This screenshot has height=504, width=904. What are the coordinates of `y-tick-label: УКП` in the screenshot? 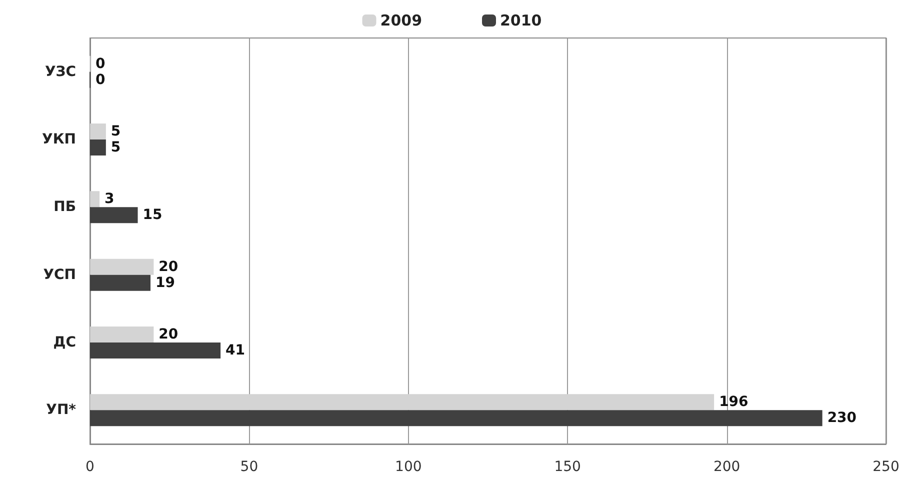 It's located at (59, 140).